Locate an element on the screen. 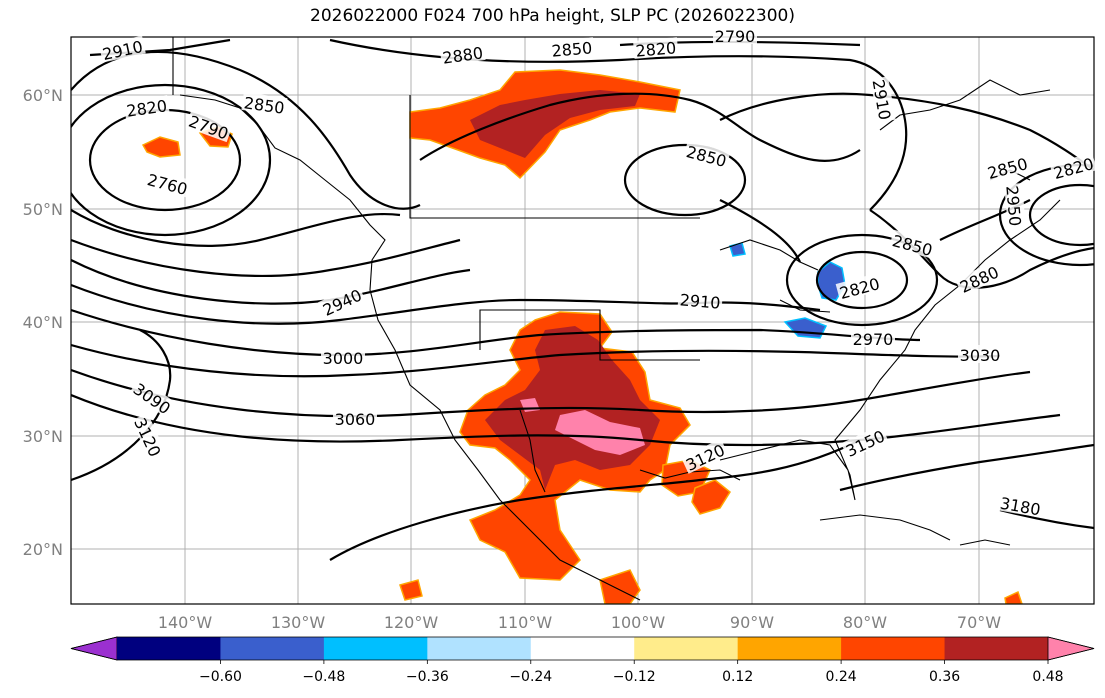 This screenshot has width=1105, height=698. lon-tick-label: 70°W is located at coordinates (979, 622).